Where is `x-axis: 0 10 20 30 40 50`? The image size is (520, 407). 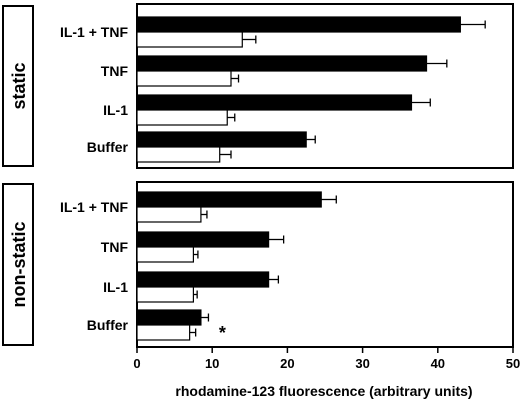 x-axis: 0 10 20 30 40 50 is located at coordinates (326, 359).